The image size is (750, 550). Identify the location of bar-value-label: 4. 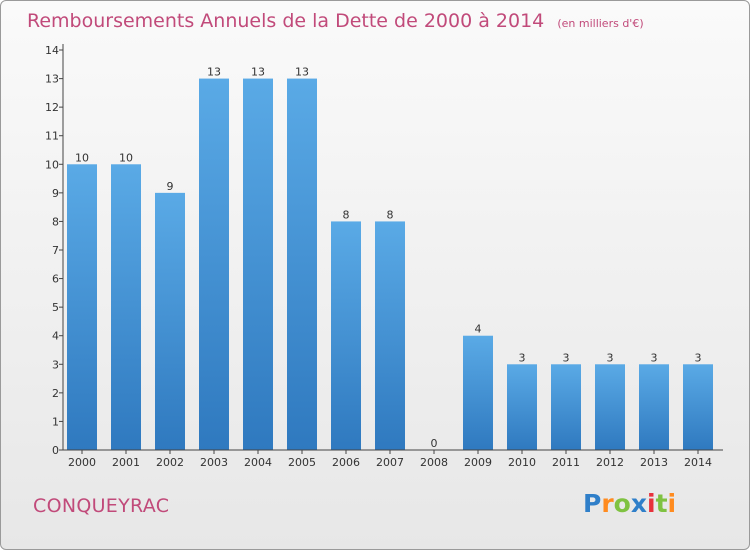
(478, 329).